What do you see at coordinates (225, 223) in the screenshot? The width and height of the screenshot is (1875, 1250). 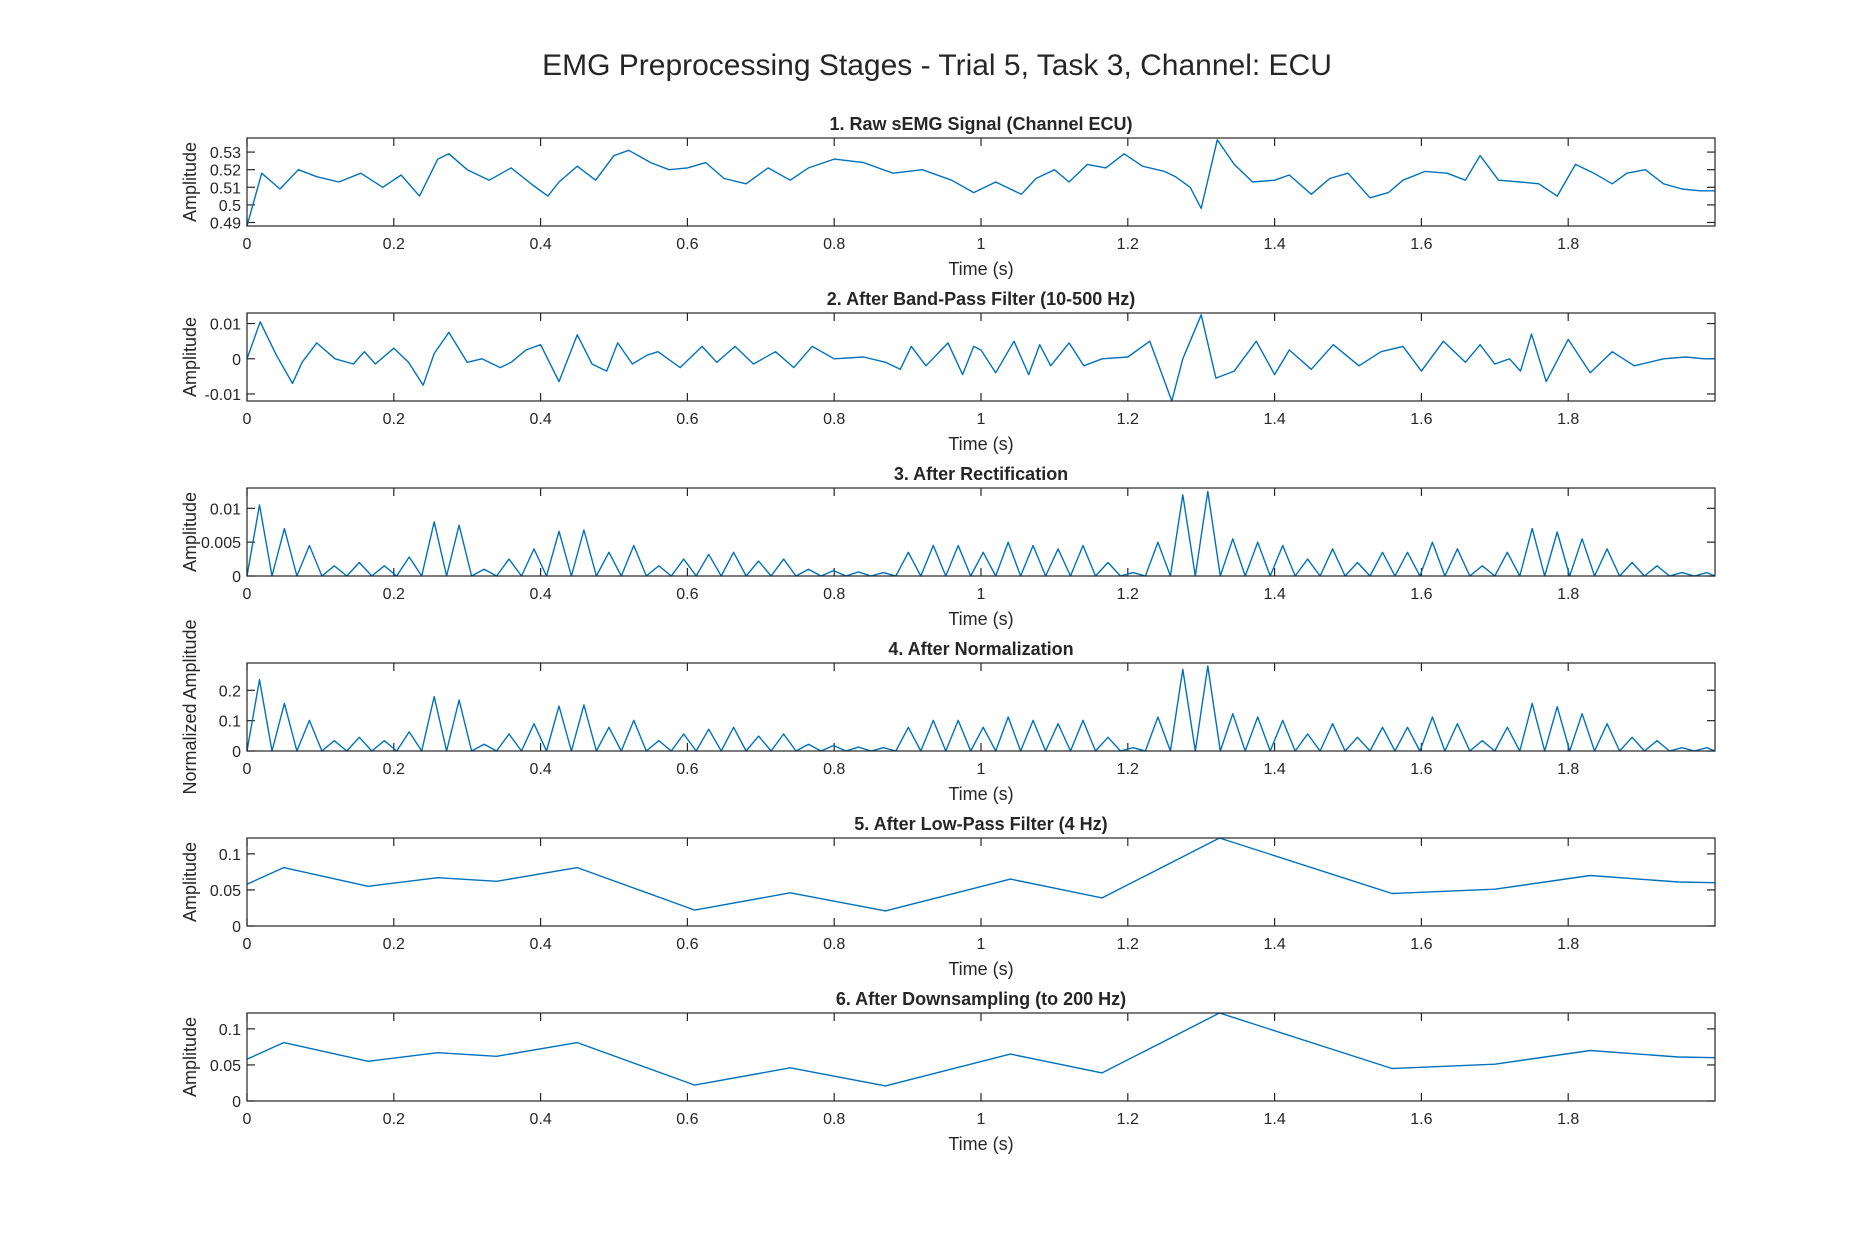 I see `y-tick-label: 0.49` at bounding box center [225, 223].